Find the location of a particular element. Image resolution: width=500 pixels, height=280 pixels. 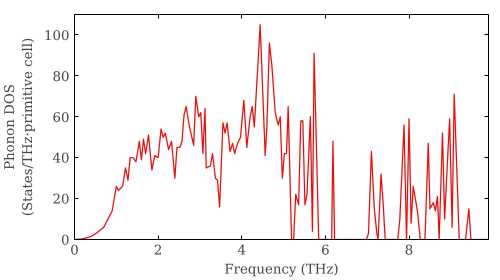

y-tick-label: 0 is located at coordinates (65, 241).